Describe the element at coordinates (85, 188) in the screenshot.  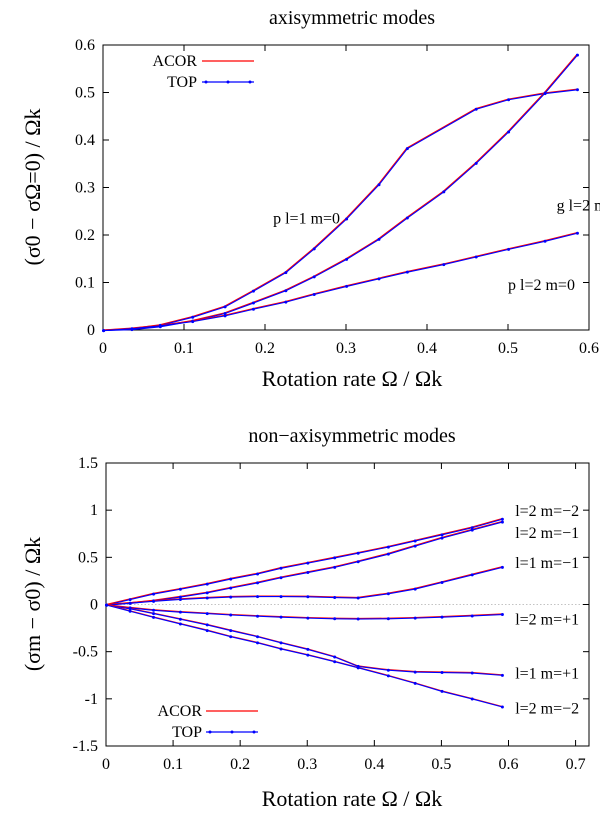
I see `y-tick-label: 0.3` at that location.